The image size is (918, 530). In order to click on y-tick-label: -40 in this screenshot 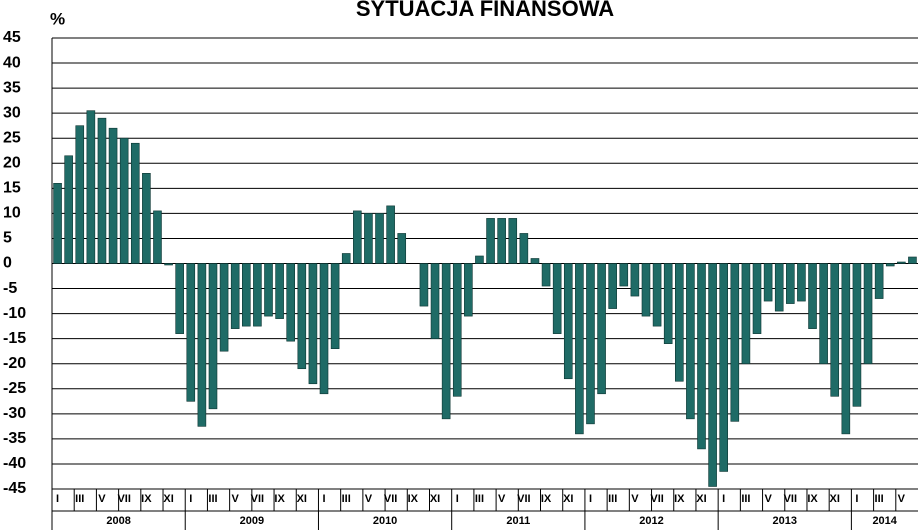, I will do `click(14, 463)`.